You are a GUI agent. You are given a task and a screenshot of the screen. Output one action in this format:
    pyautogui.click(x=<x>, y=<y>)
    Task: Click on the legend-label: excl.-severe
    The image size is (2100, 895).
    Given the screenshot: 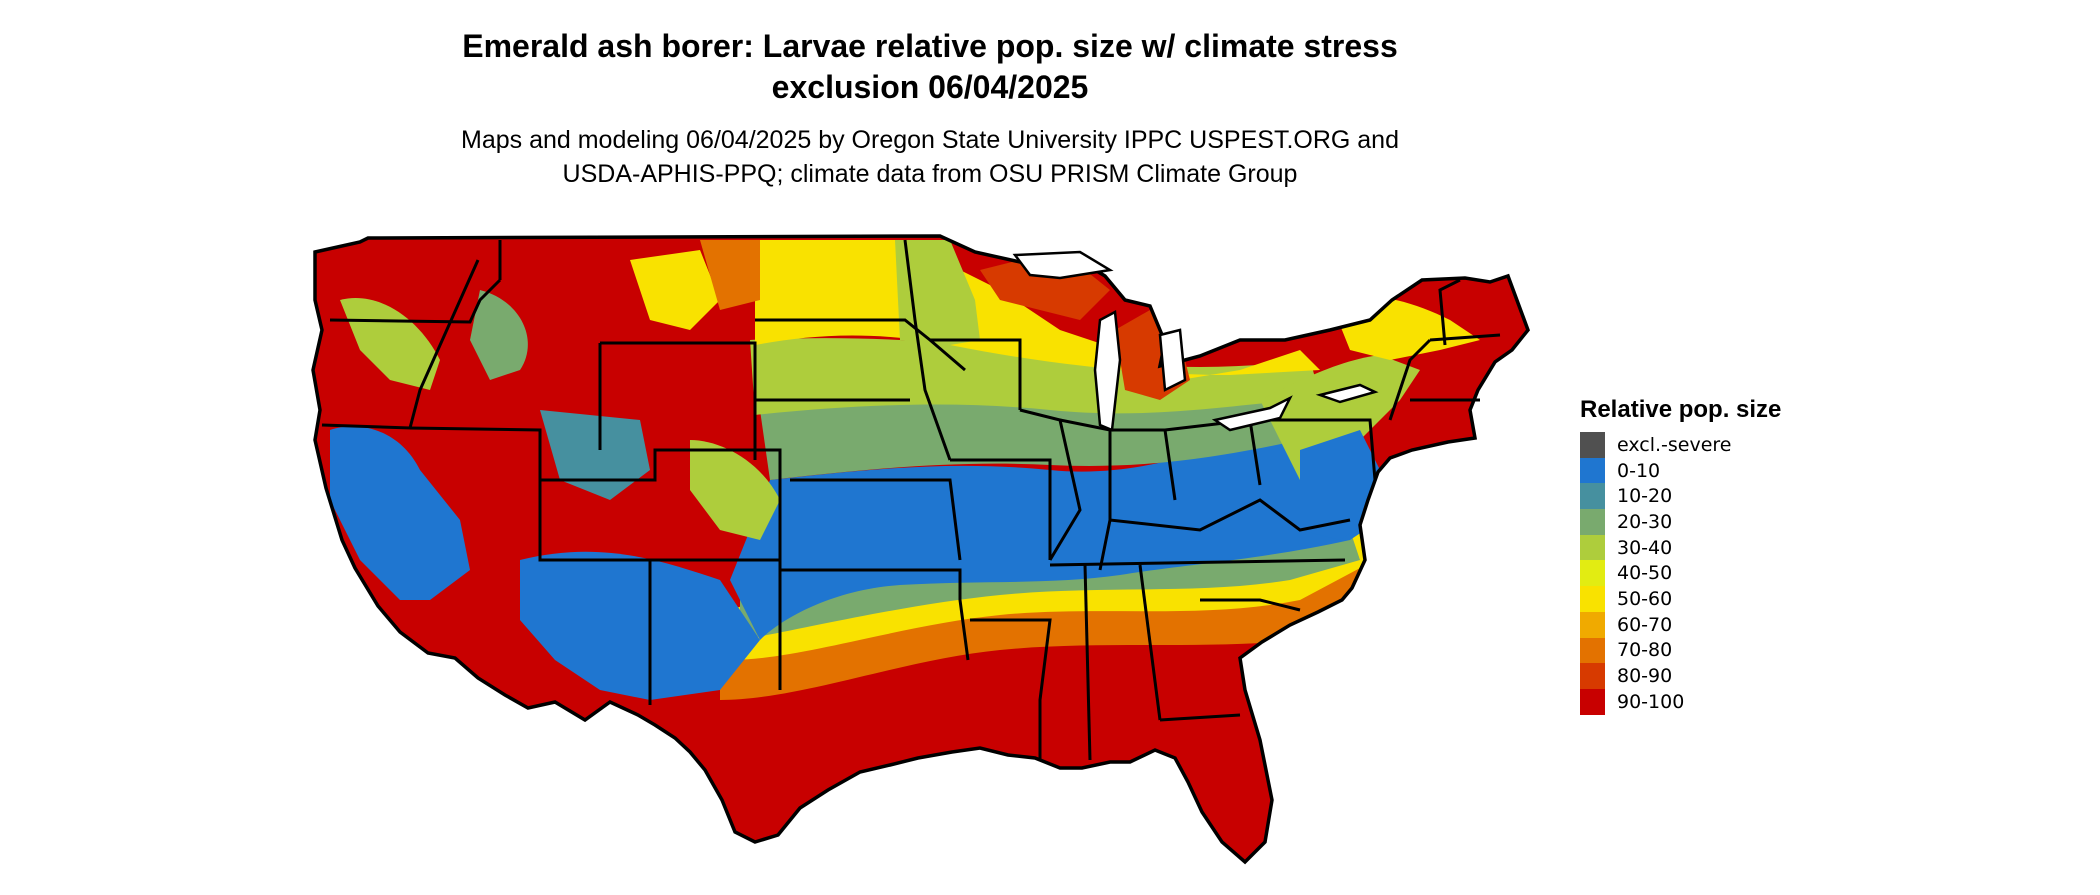 What is the action you would take?
    pyautogui.click(x=1674, y=444)
    